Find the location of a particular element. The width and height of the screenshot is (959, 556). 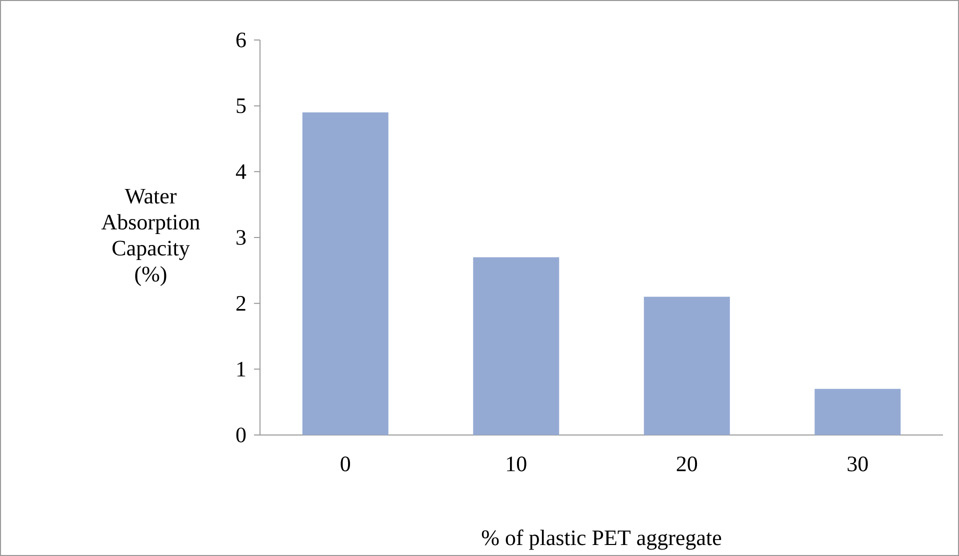

x-tick-label: 20 is located at coordinates (687, 464).